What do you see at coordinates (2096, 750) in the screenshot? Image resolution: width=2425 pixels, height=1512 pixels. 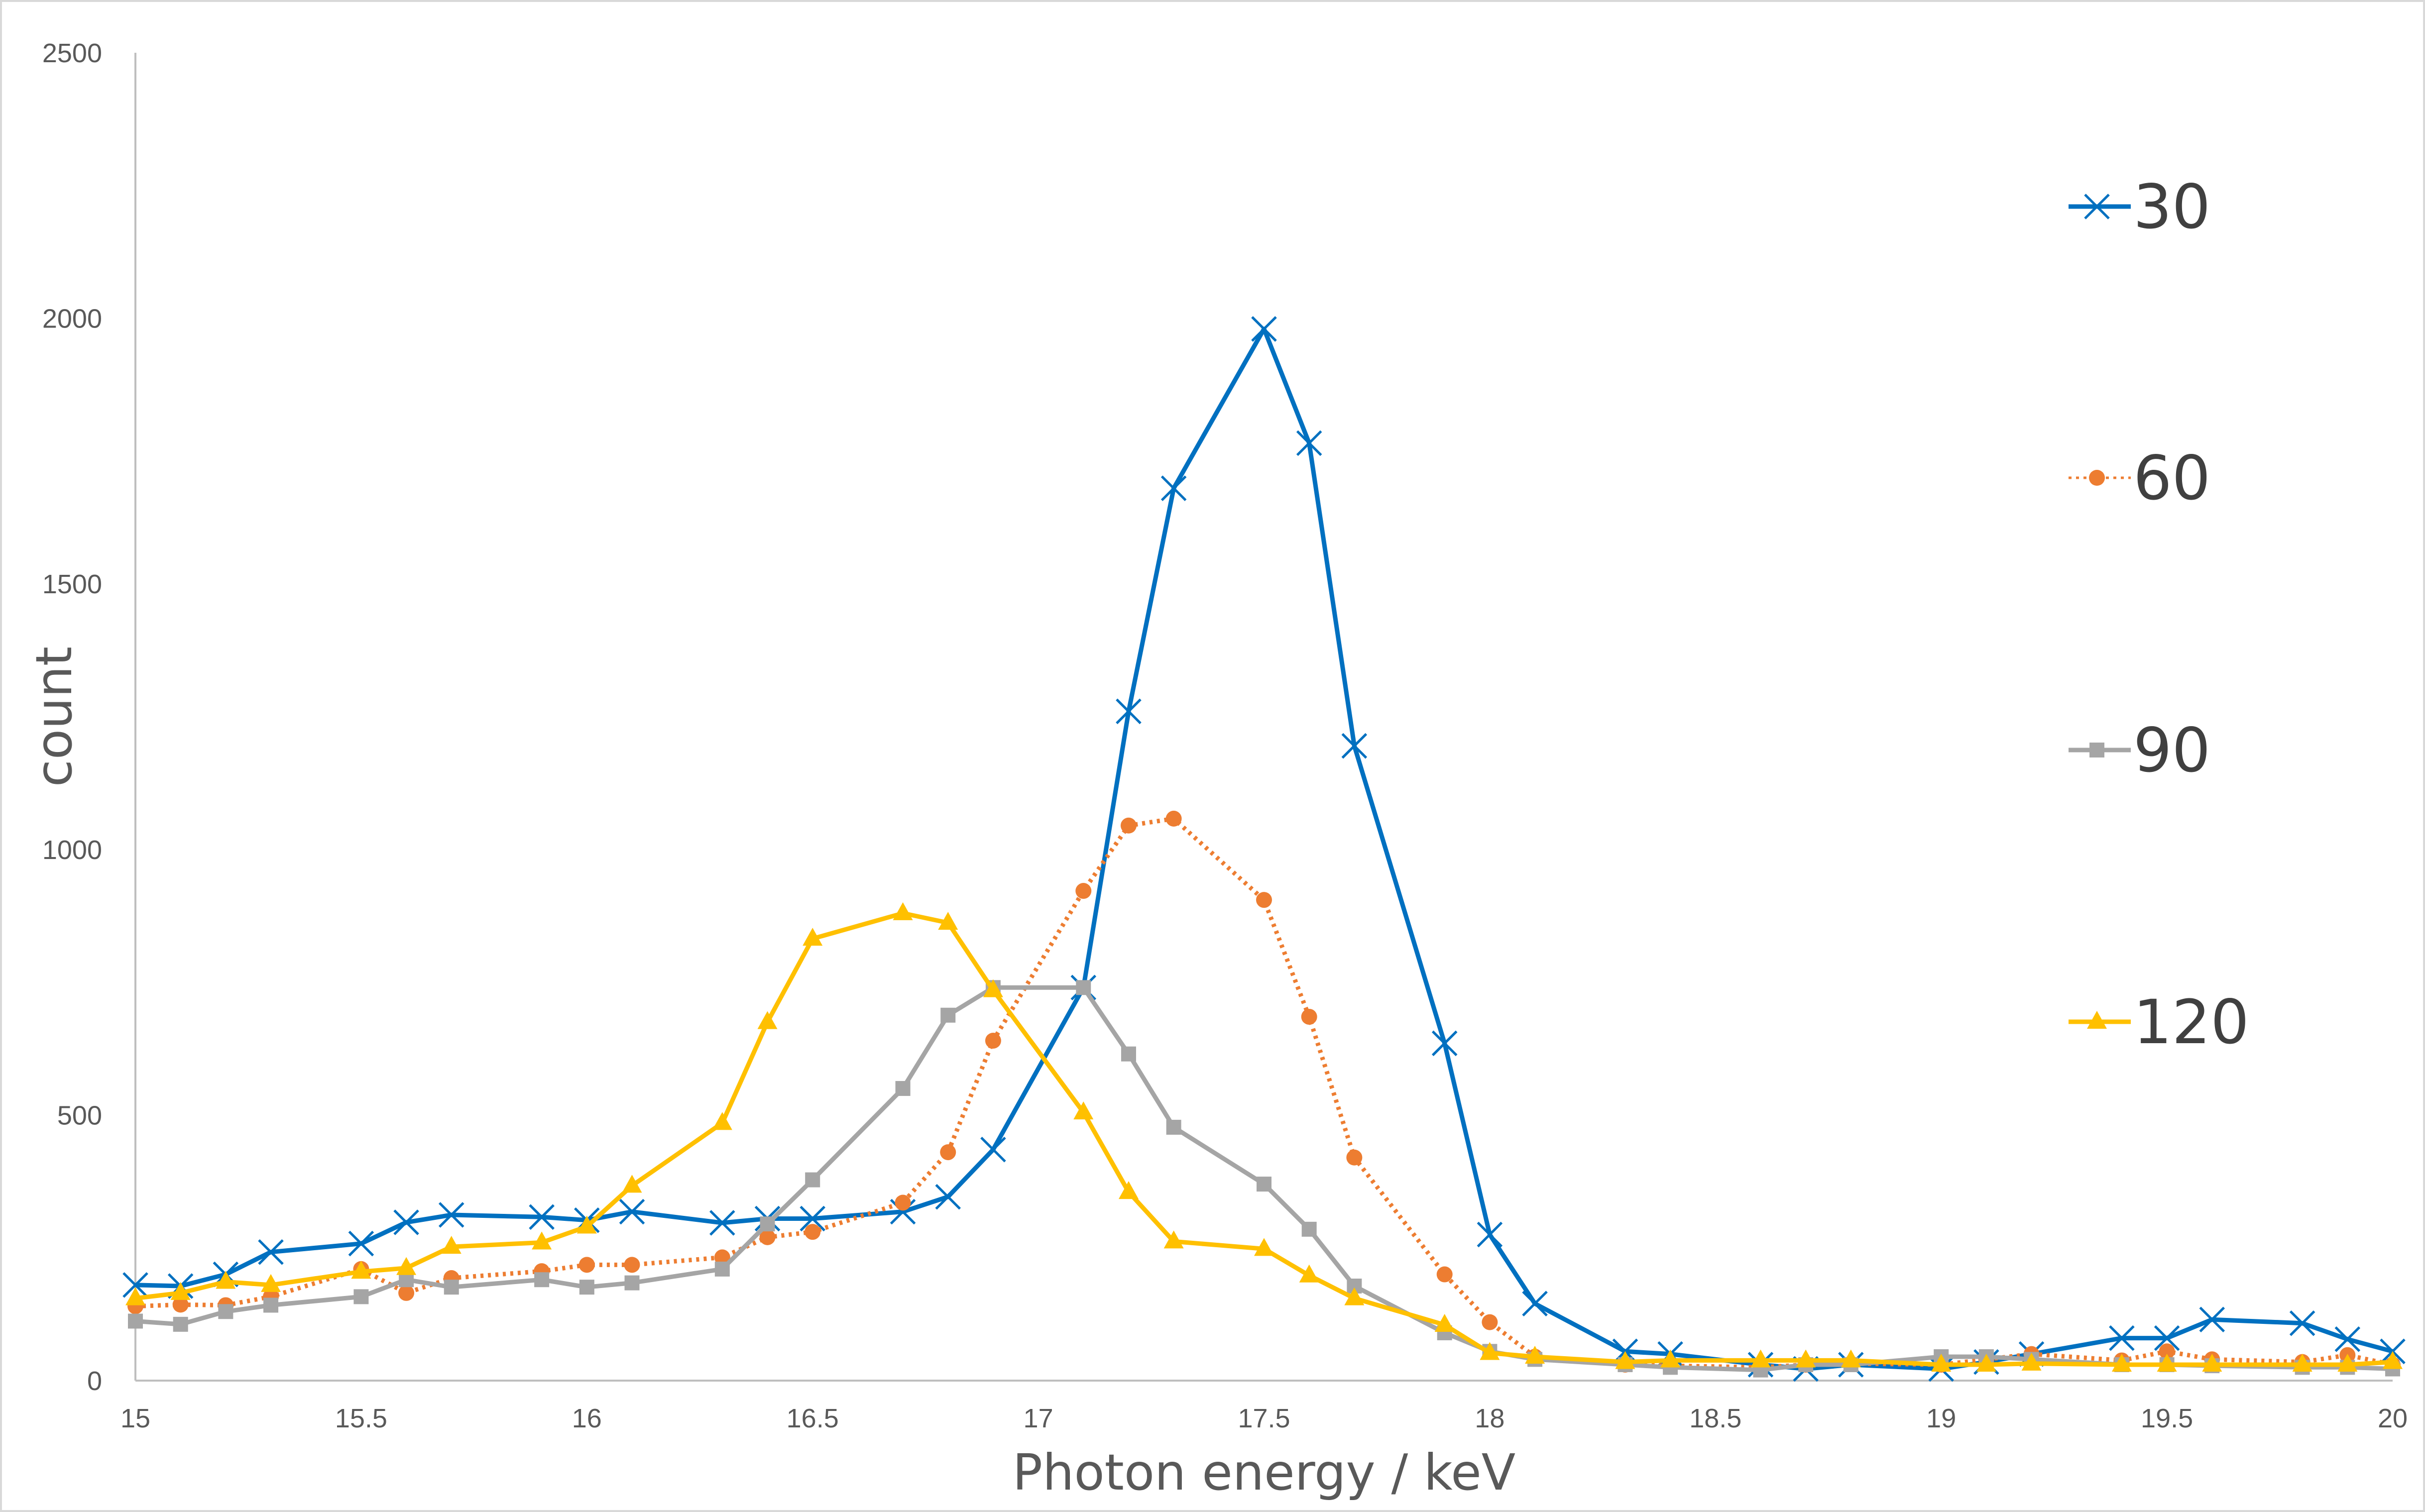 I see `legend-90-marker` at bounding box center [2096, 750].